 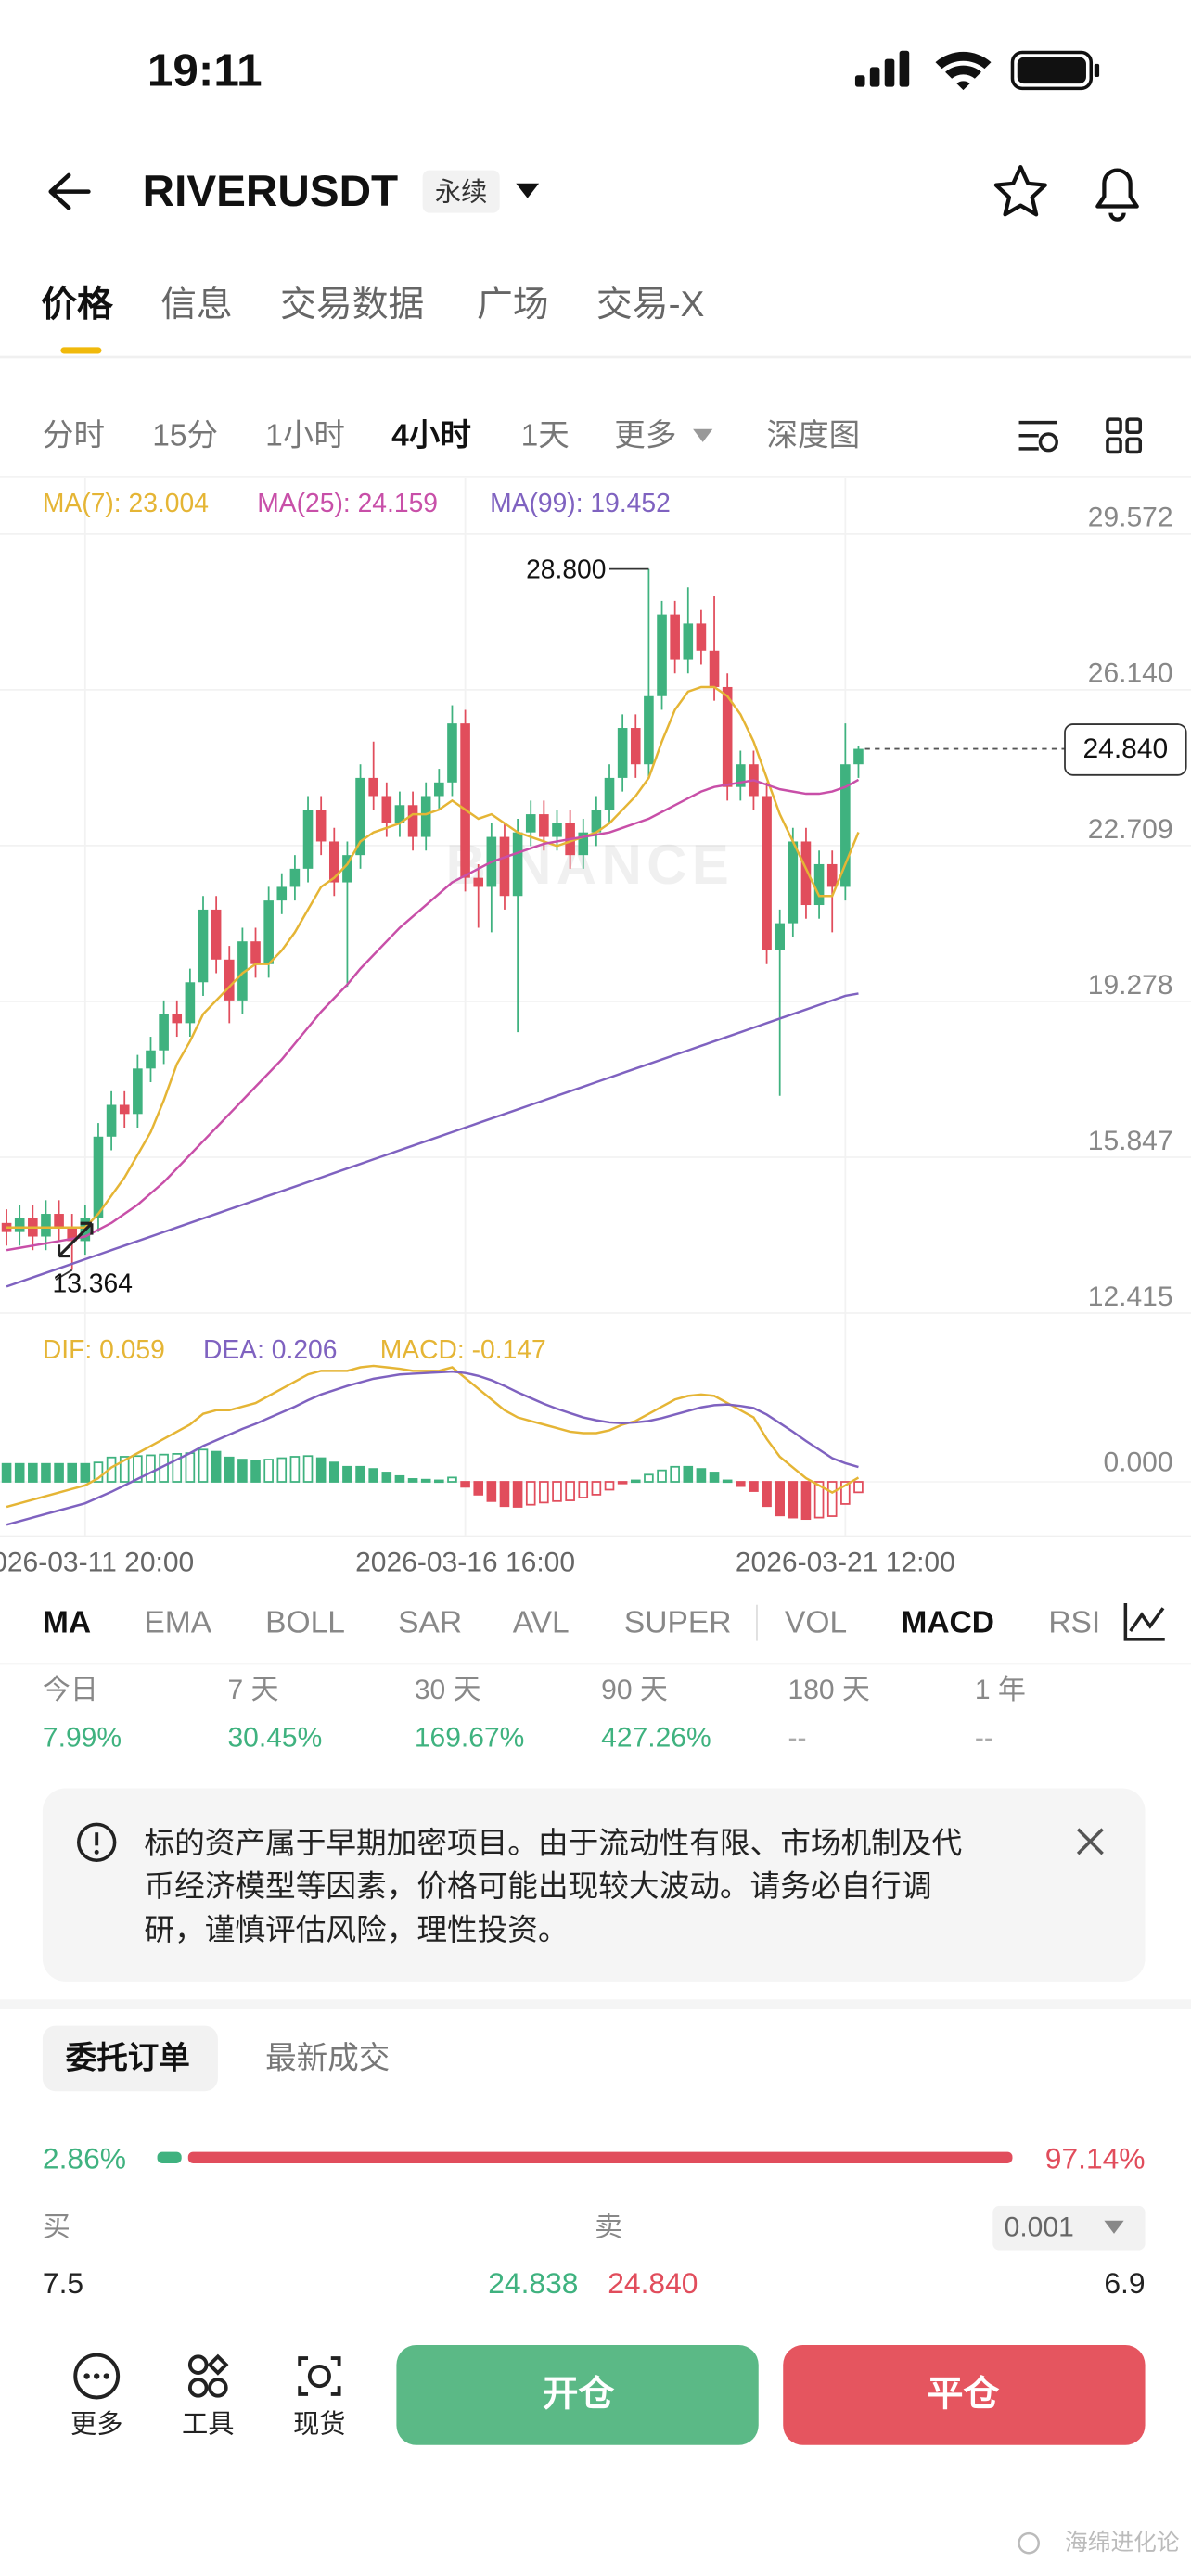 What do you see at coordinates (1020, 191) in the screenshot?
I see `favorite-button` at bounding box center [1020, 191].